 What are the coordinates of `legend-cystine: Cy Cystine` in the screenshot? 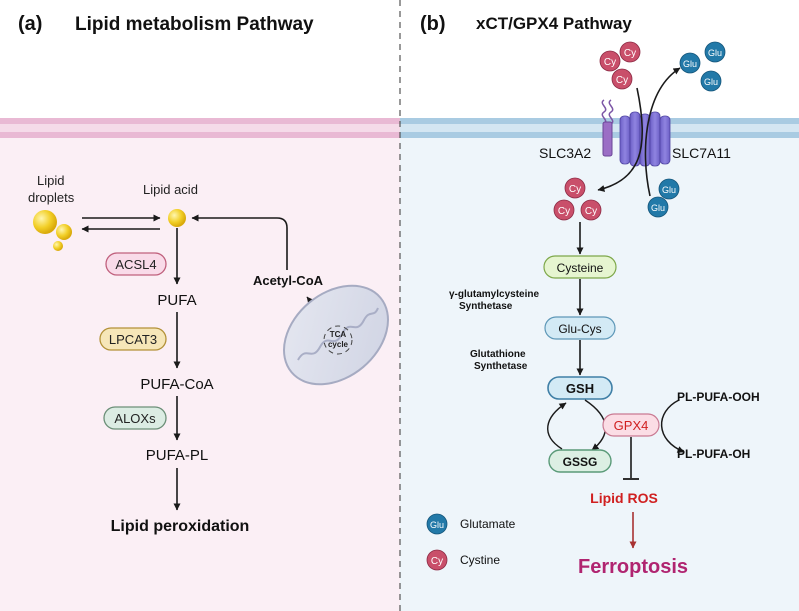 It's located at (463, 560).